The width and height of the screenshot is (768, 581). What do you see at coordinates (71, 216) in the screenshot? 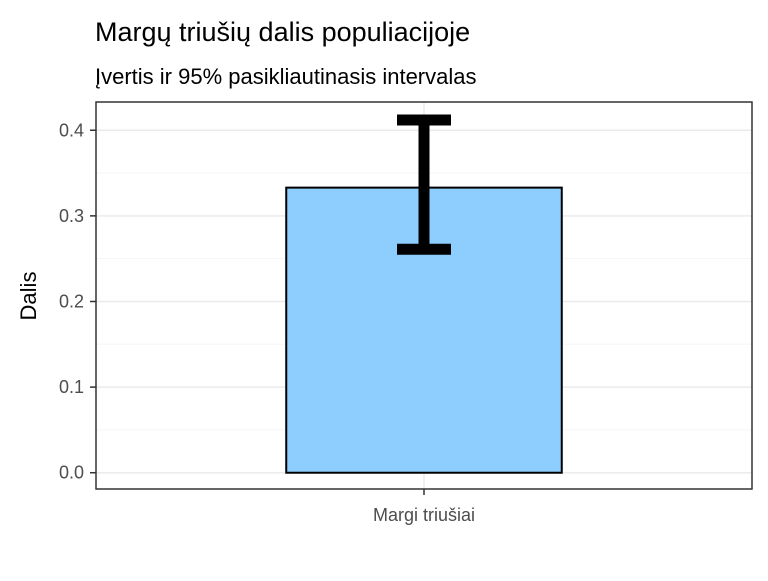
I see `y-tick-label: 0.3` at bounding box center [71, 216].